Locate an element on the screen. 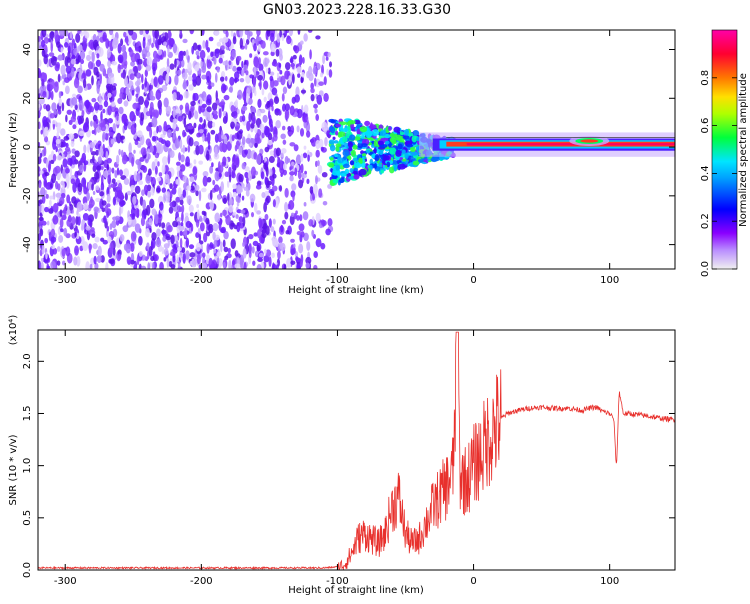 This screenshot has width=750, height=604. colorbar-ticks: 0.0 0.2 0.4 0.6 0.8 is located at coordinates (718, 173).